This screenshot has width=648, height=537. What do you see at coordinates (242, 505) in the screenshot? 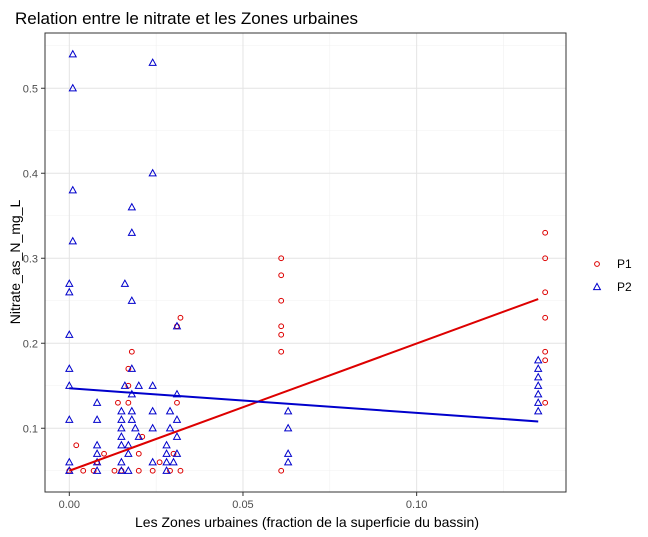
I see `x-tick-label: 0.05` at bounding box center [242, 505].